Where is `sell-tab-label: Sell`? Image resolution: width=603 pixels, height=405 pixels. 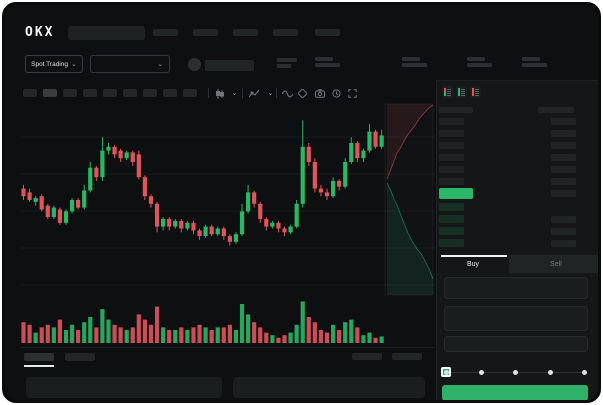
sell-tab-label: Sell is located at coordinates (556, 264).